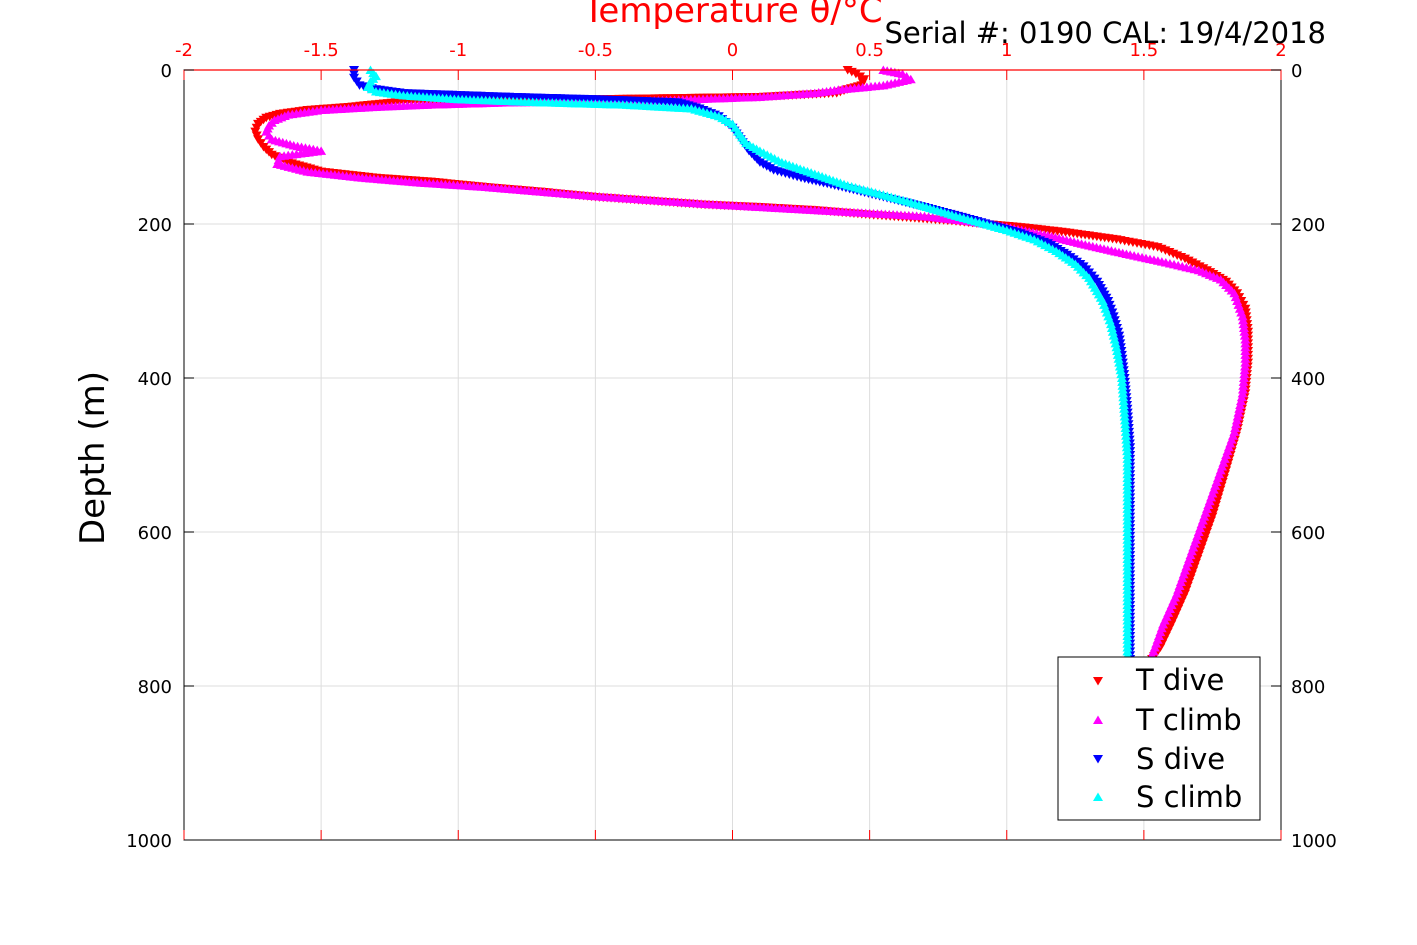 The width and height of the screenshot is (1417, 945). Describe the element at coordinates (1098, 719) in the screenshot. I see `legend-marker-t-climb` at that location.